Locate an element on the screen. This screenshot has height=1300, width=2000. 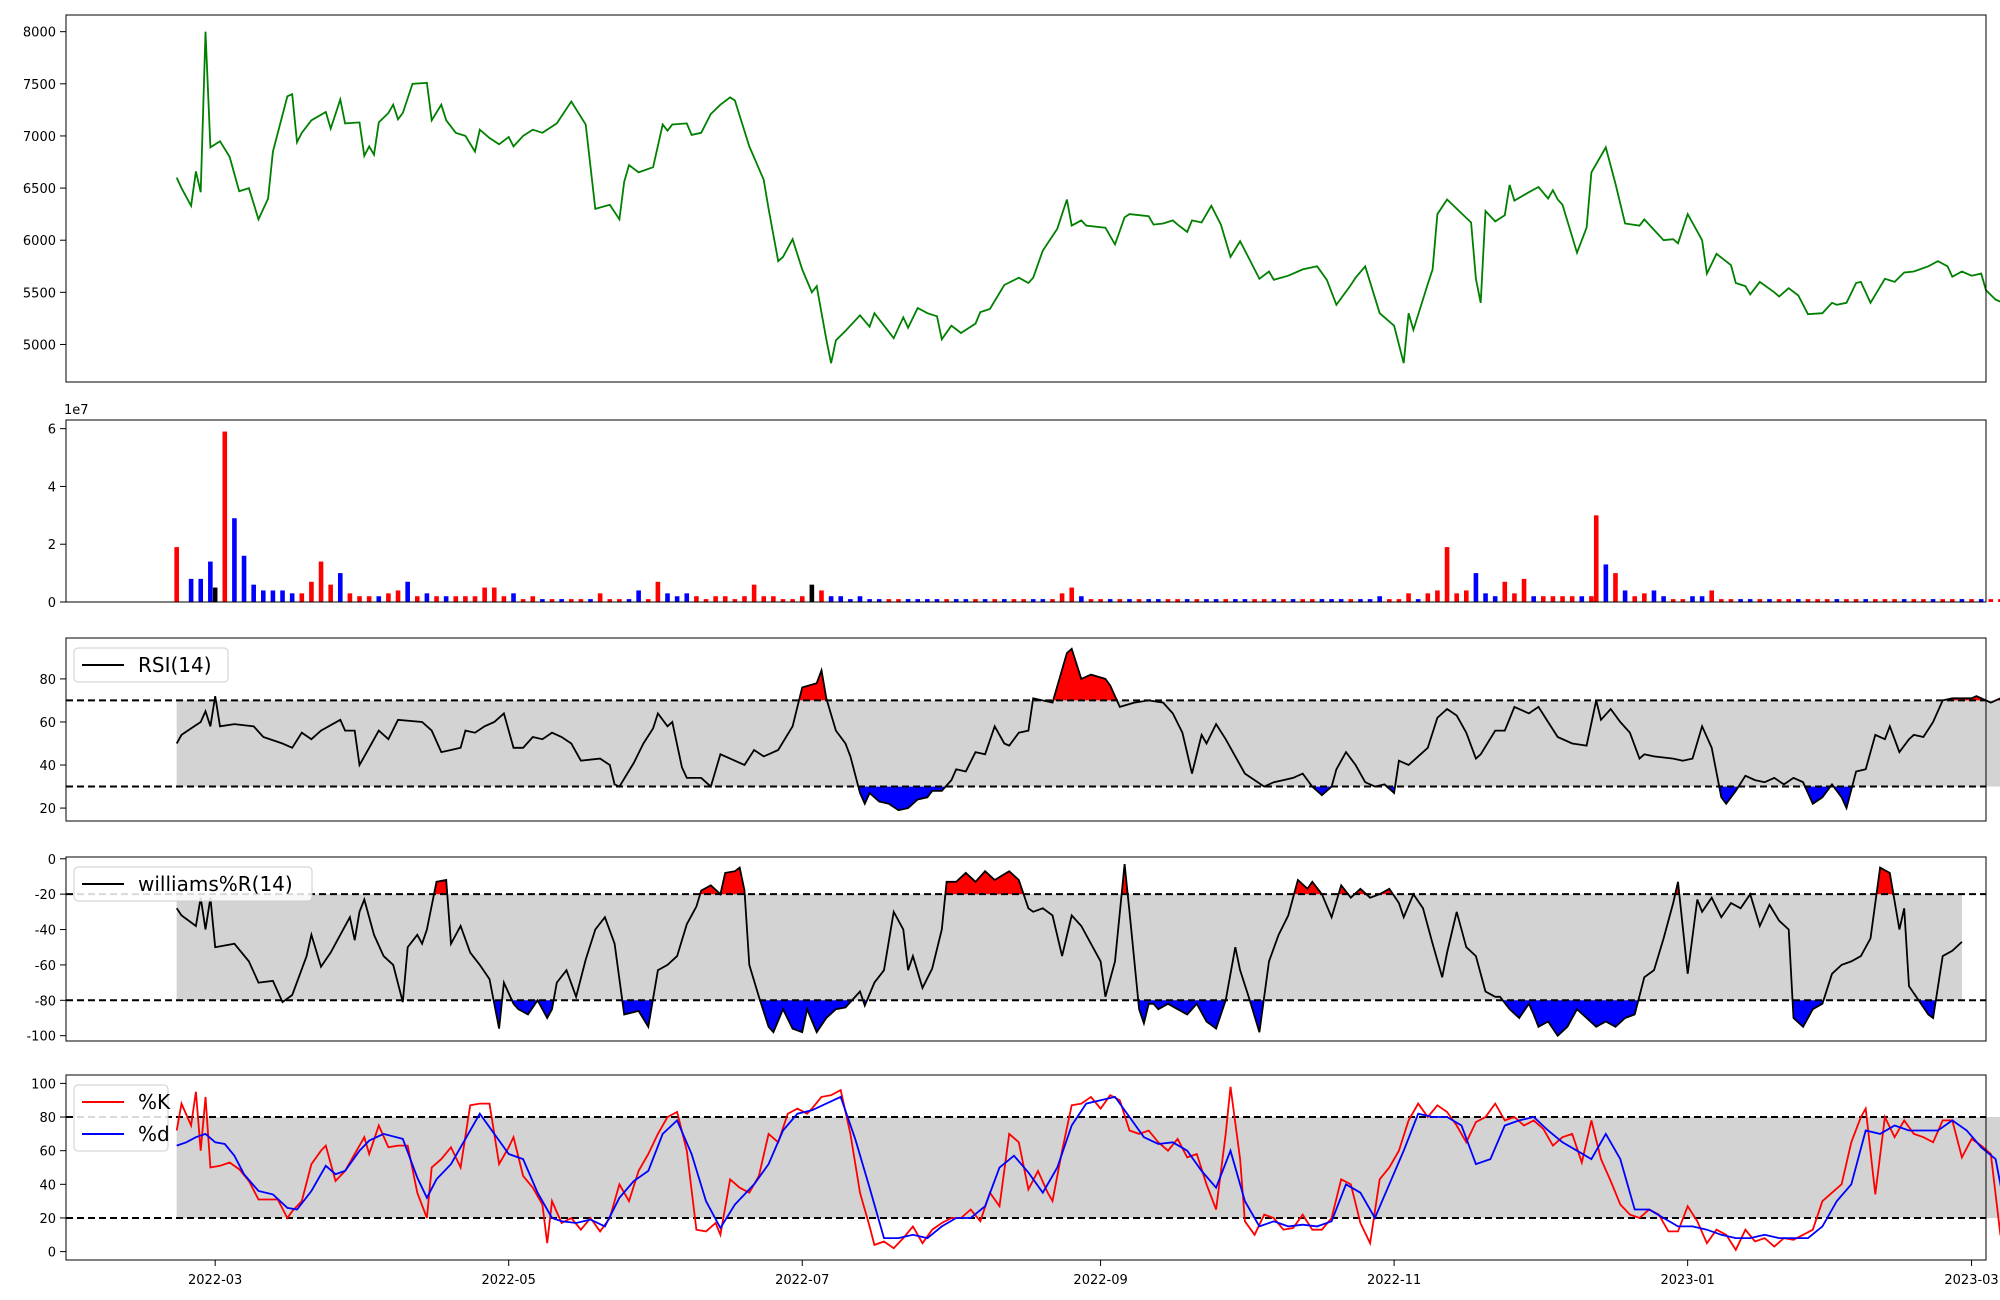
rsi-line is located at coordinates (1087, 729).